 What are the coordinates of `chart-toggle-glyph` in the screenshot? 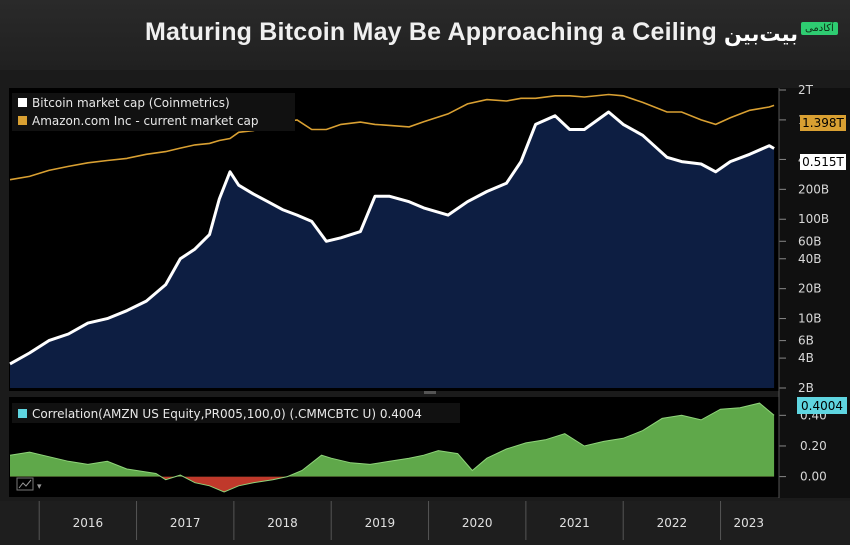 It's located at (25, 484).